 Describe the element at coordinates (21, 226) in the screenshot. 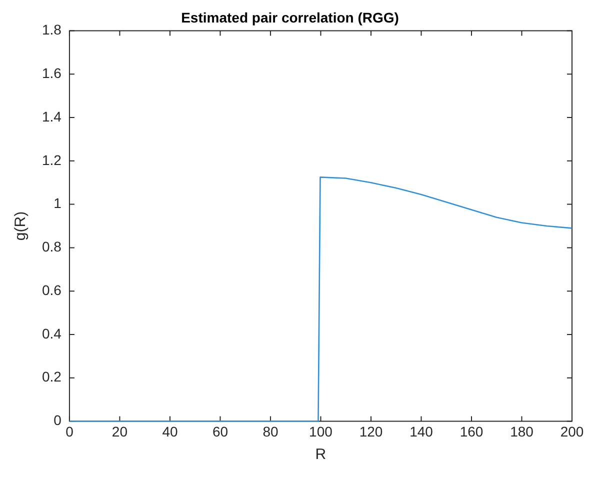

I see `y-axis-title: g(R)` at that location.